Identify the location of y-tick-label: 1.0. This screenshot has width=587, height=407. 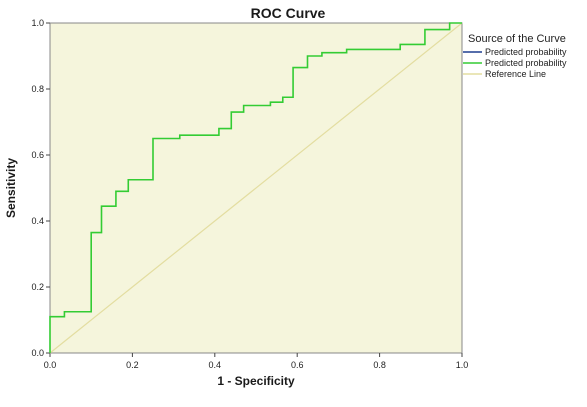
(37, 23).